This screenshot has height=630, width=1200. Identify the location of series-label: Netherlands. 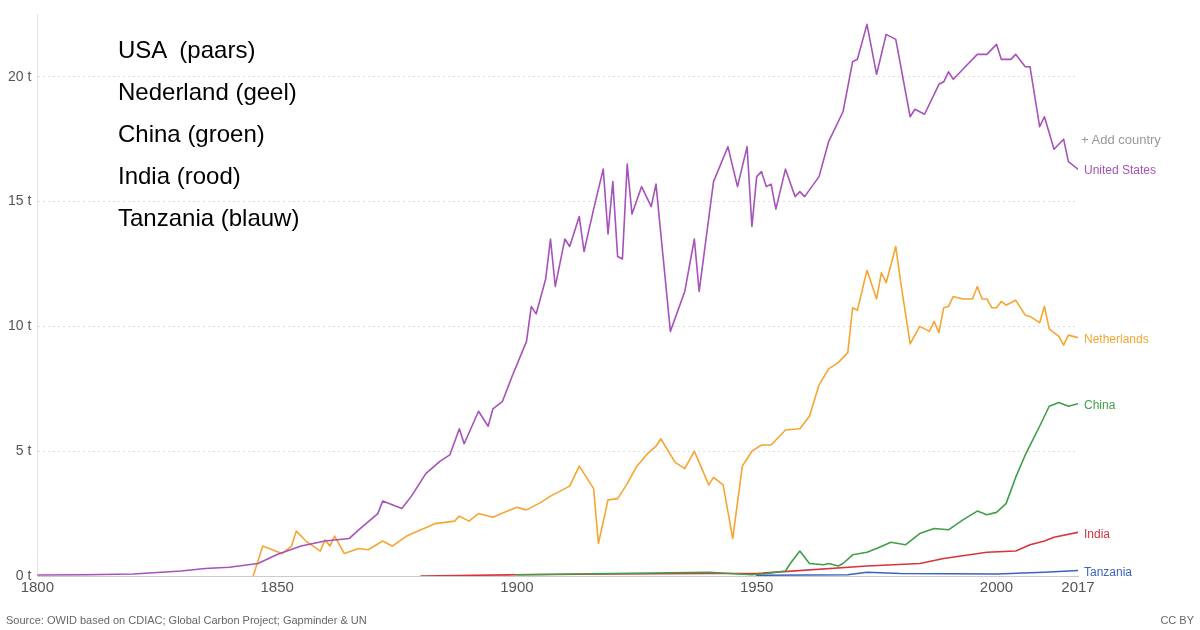
(1116, 338).